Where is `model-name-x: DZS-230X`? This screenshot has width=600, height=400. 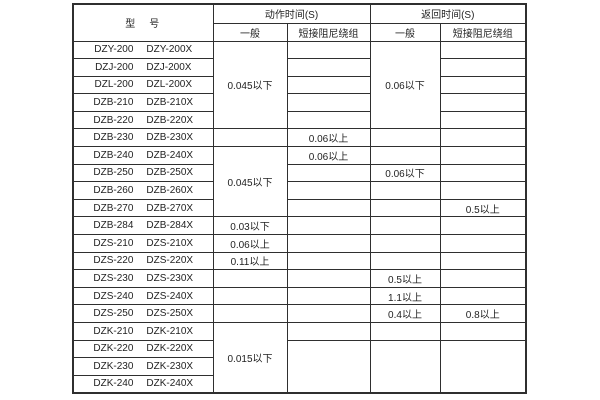 model-name-x: DZS-230X is located at coordinates (170, 279).